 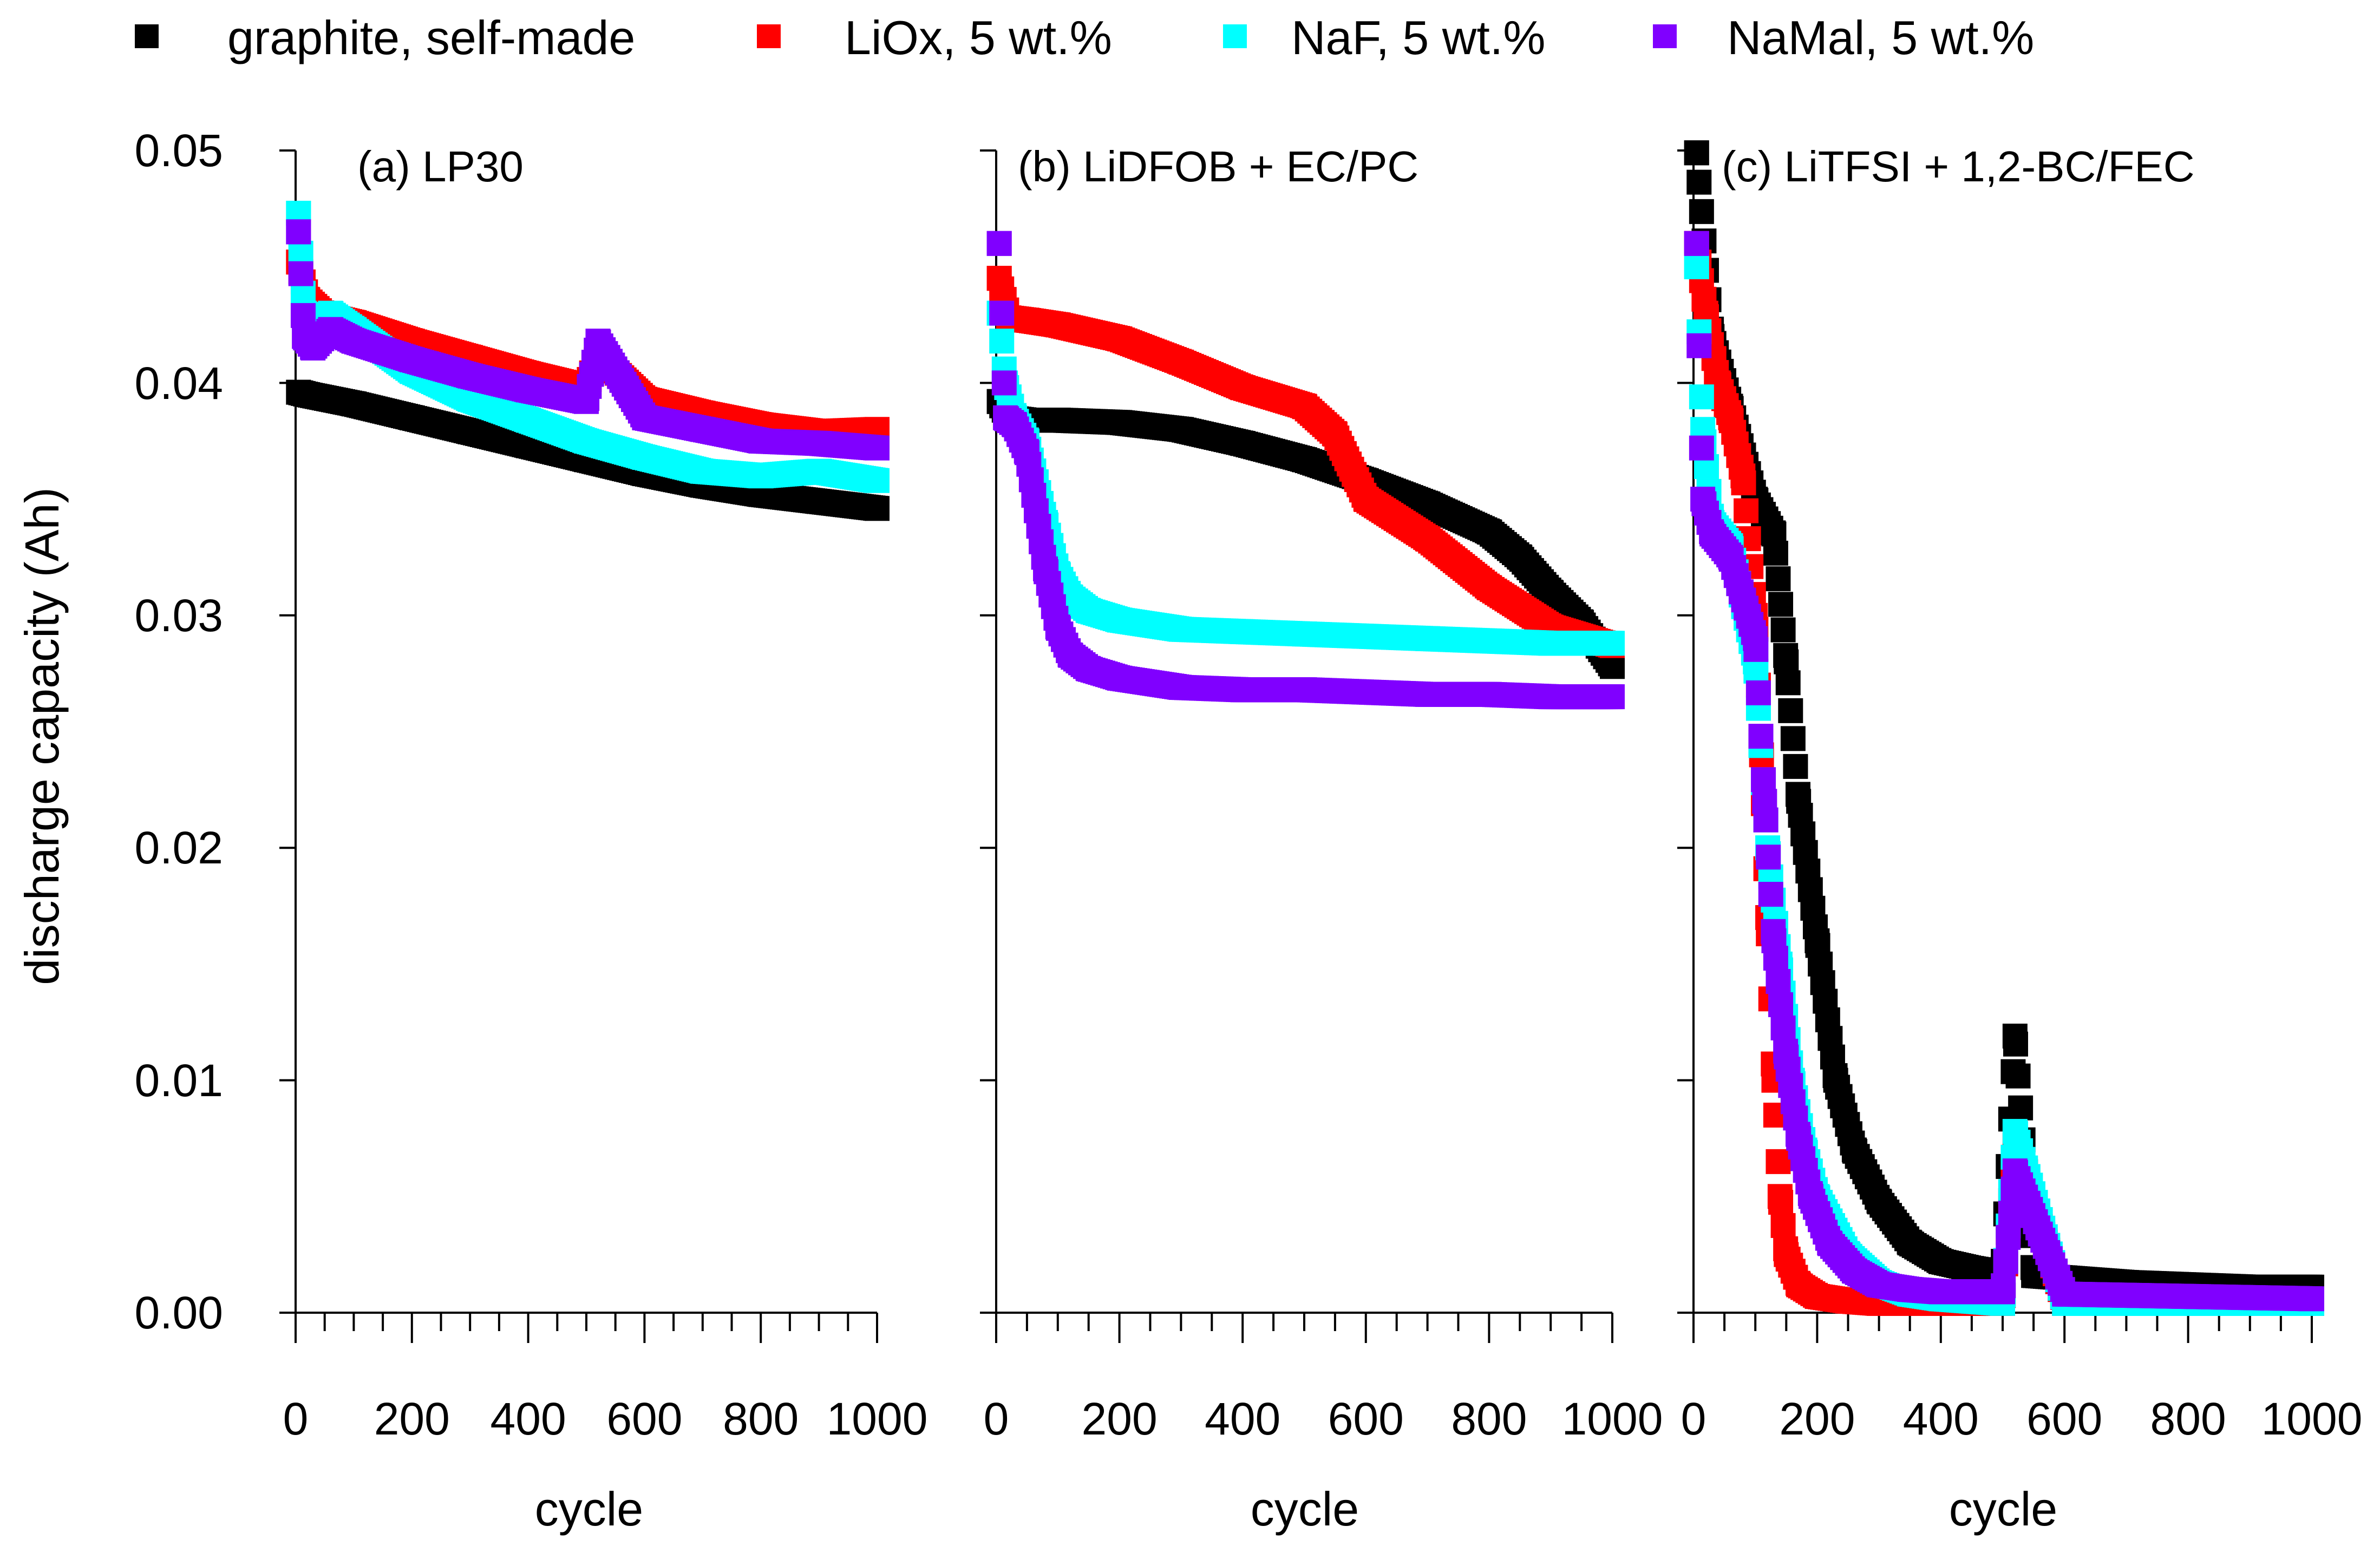 What do you see at coordinates (431, 37) in the screenshot?
I see `legend-label-graphite: graphite, self-made` at bounding box center [431, 37].